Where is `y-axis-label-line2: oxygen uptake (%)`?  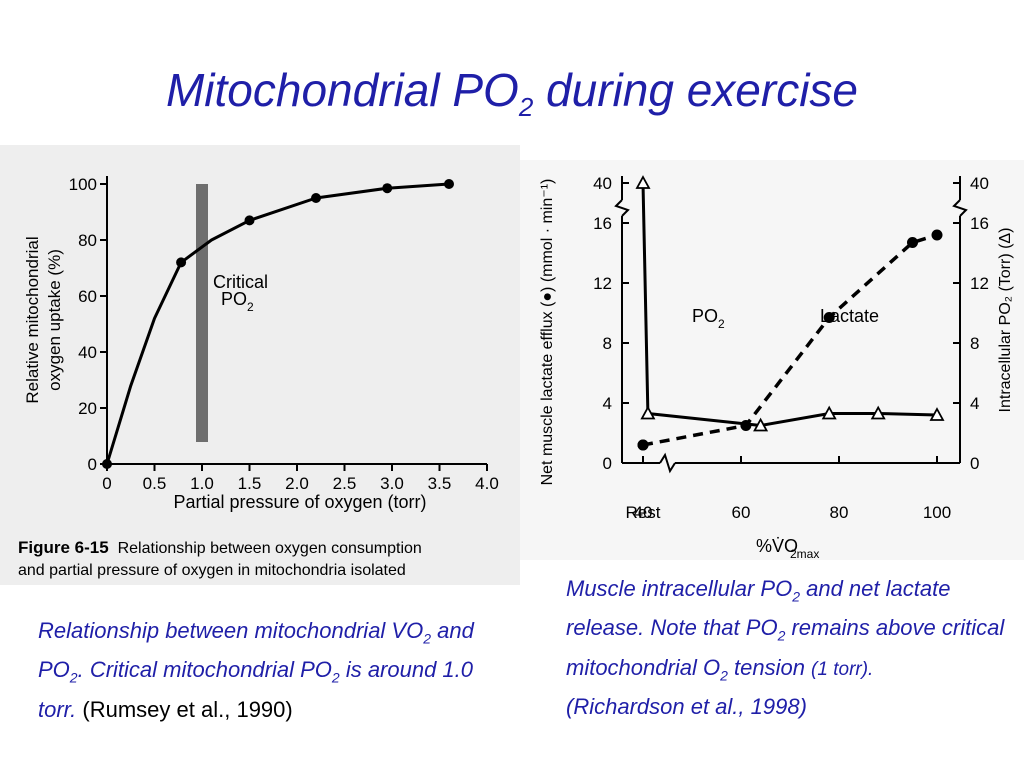
y-axis-label-line2: oxygen uptake (%) is located at coordinates (54, 320).